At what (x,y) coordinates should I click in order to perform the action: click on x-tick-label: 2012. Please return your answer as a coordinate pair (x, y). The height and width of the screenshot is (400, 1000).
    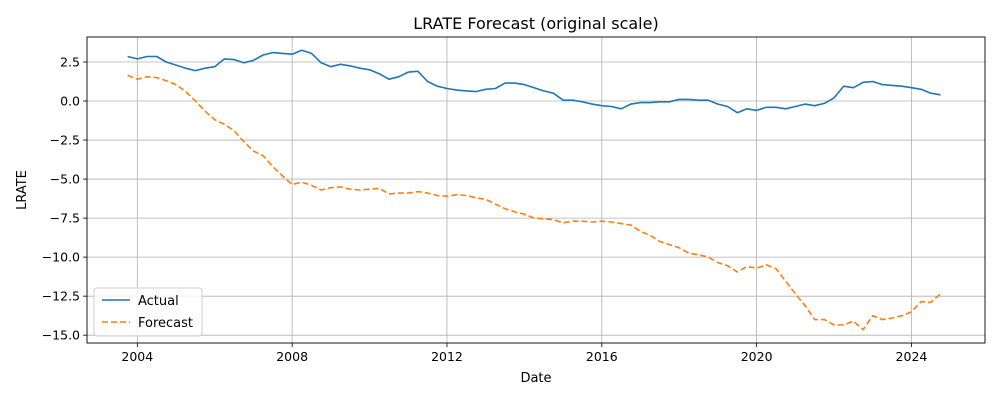
    Looking at the image, I should click on (447, 356).